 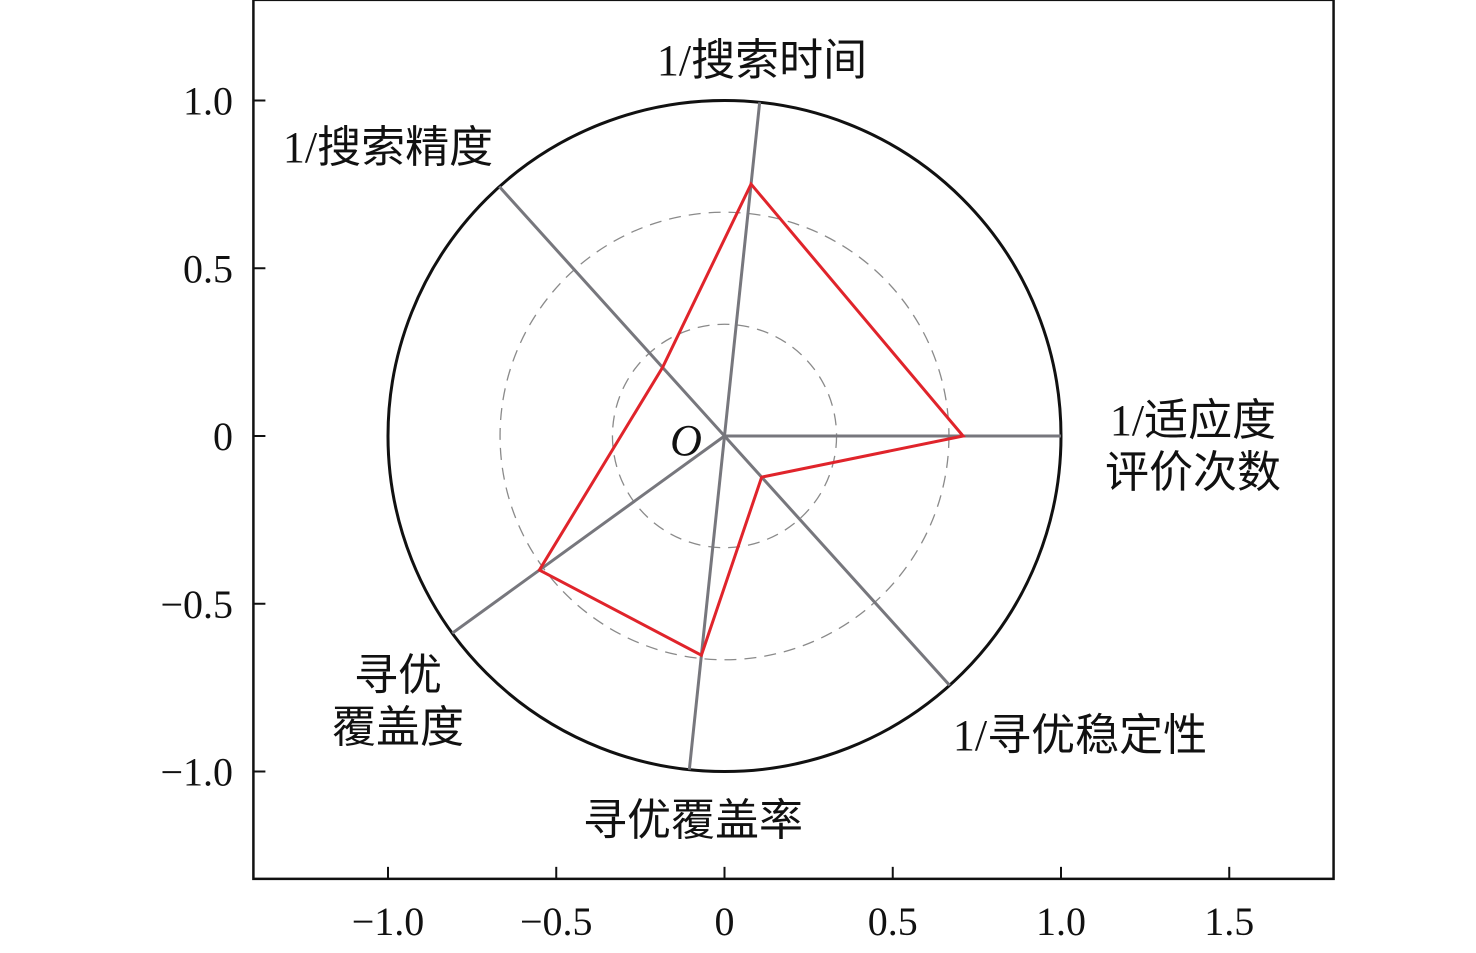 I want to click on axis-label-line: 覆盖度, so click(x=398, y=727).